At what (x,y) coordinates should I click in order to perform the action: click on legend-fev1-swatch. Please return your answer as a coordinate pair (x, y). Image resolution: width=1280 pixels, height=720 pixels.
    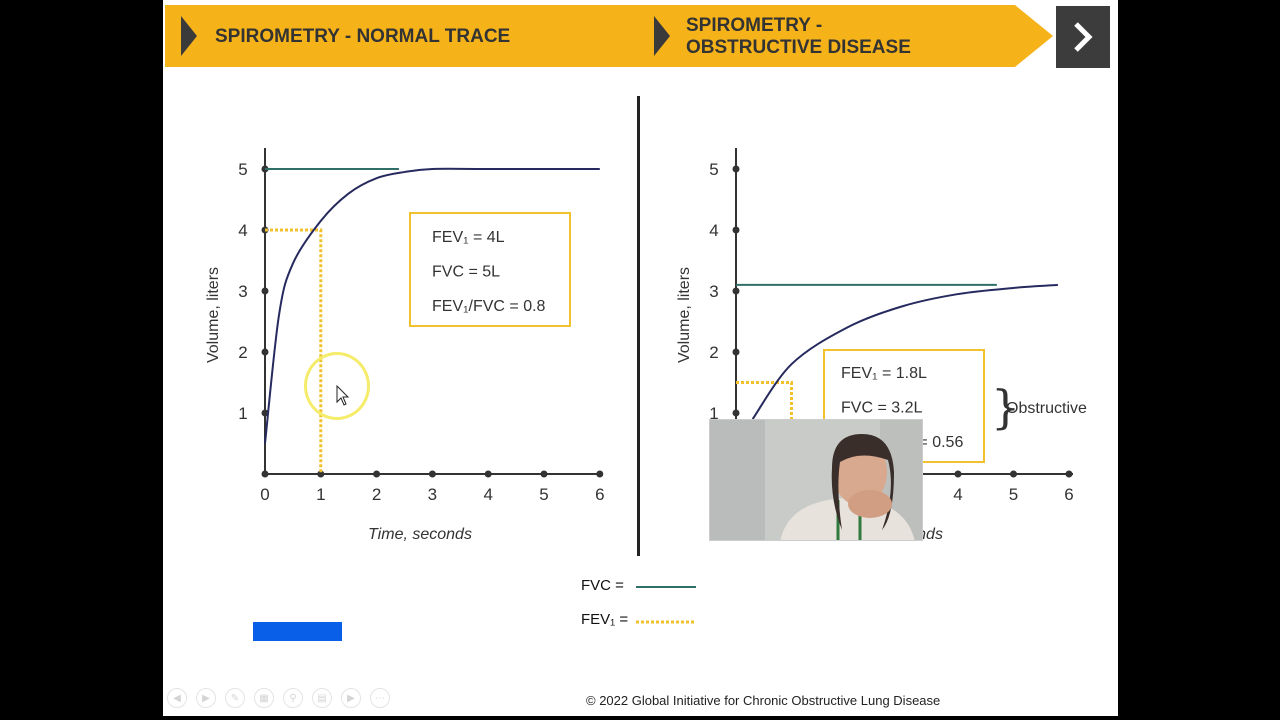
    Looking at the image, I should click on (666, 622).